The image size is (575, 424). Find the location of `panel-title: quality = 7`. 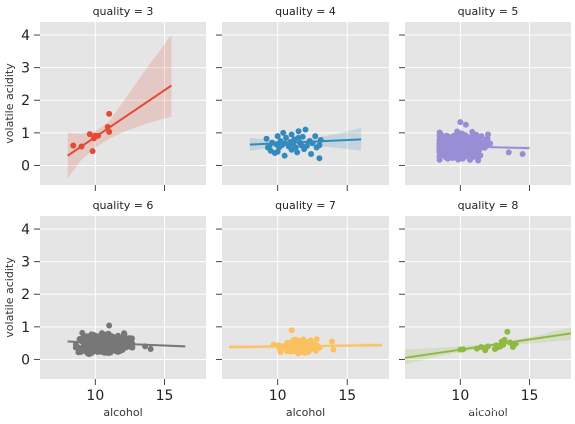

panel-title: quality = 7 is located at coordinates (305, 205).